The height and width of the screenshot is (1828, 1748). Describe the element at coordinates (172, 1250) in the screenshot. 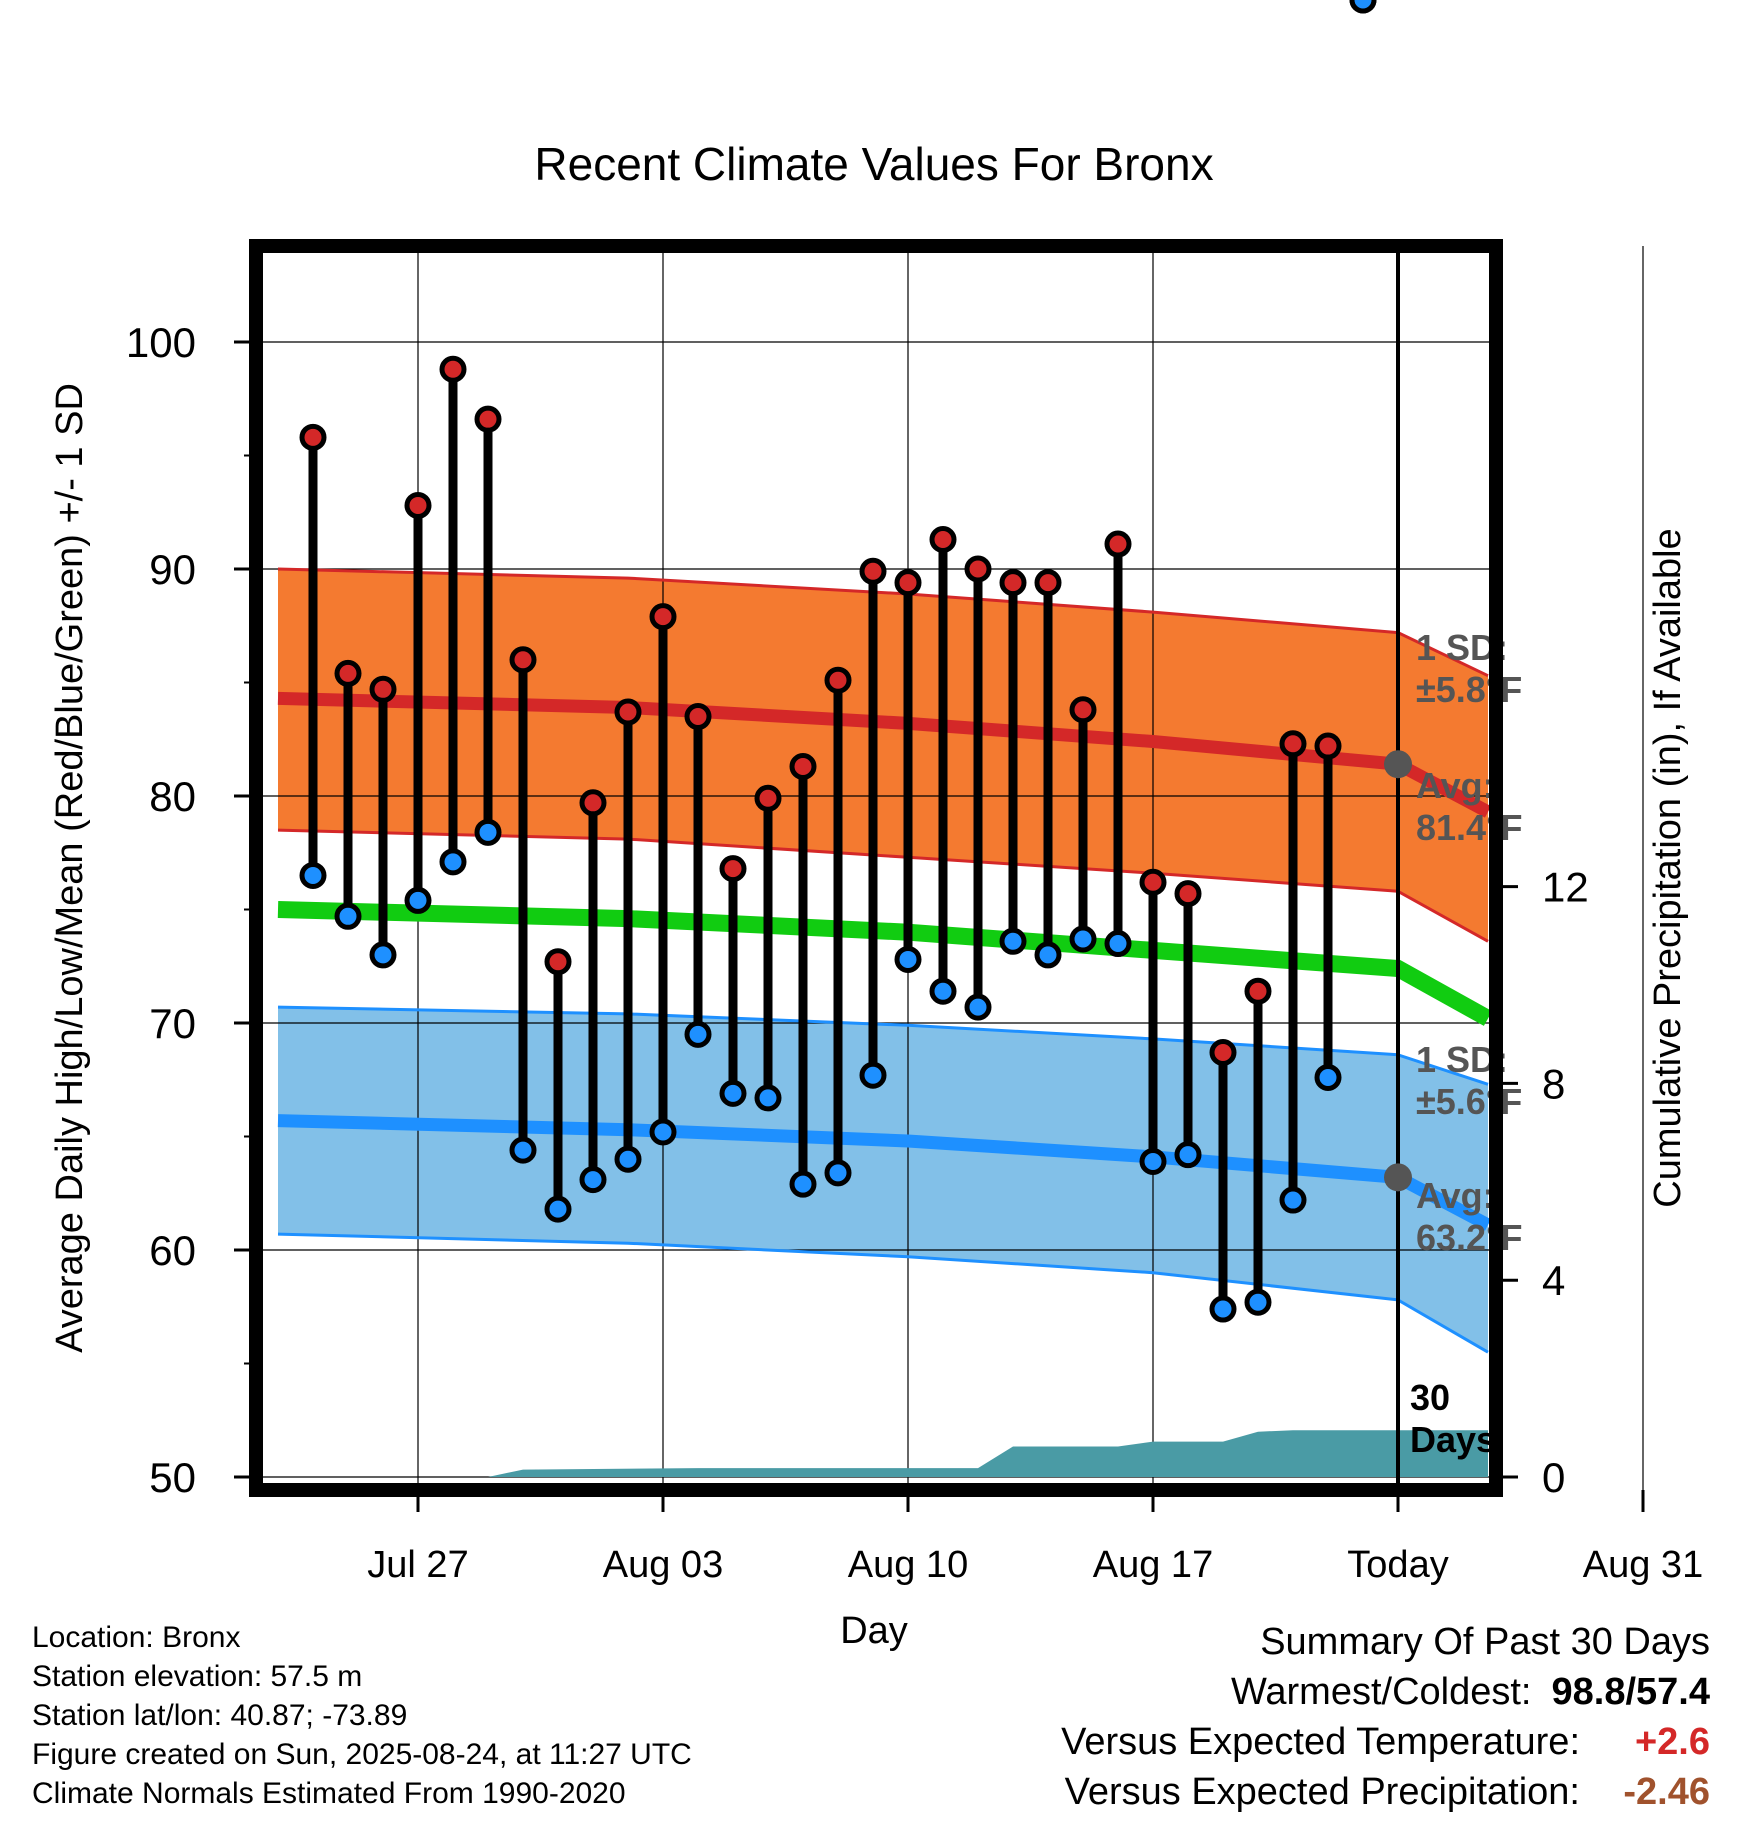

I see `y-tick-label: 60` at that location.